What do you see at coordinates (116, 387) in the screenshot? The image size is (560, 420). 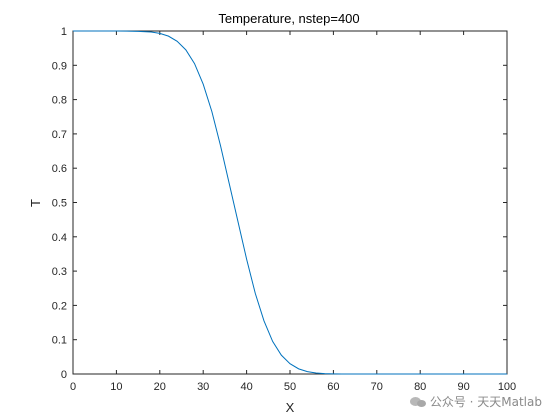 I see `x-tick-label: 10` at bounding box center [116, 387].